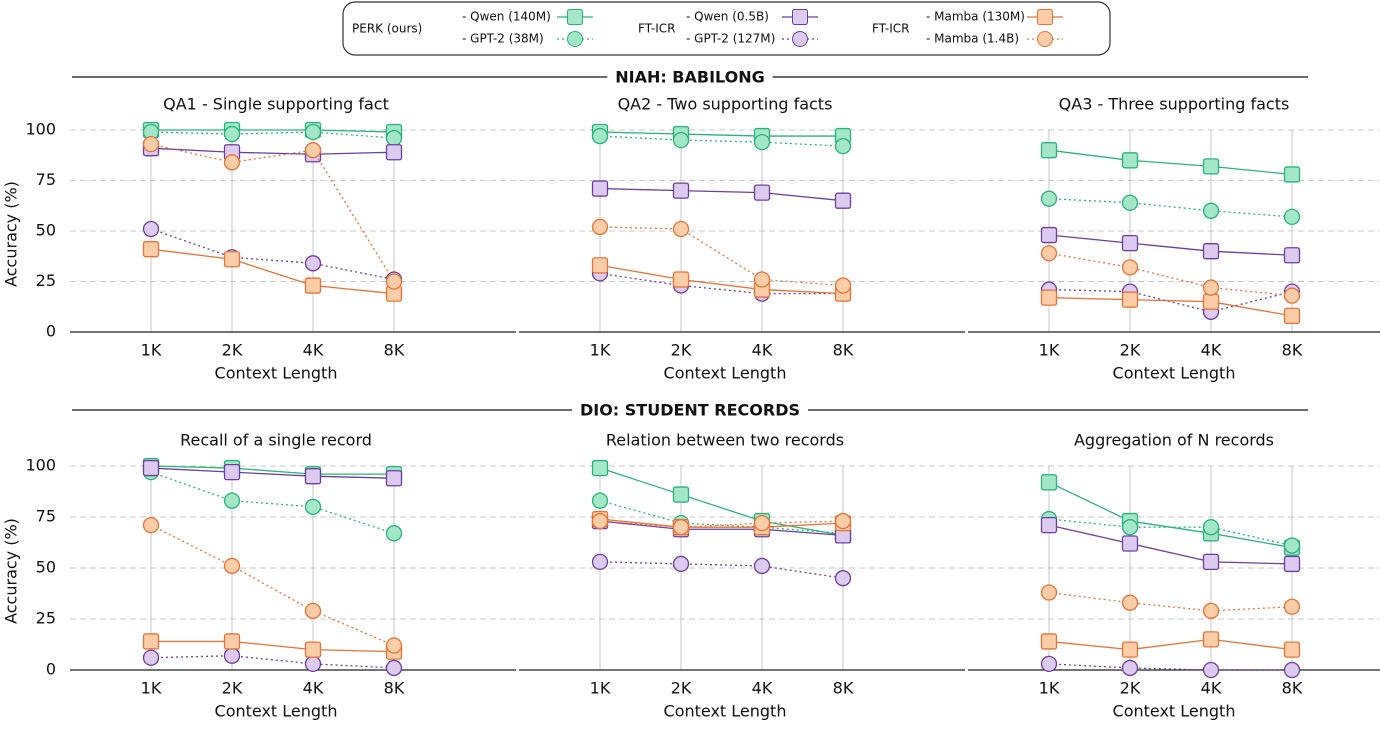 This screenshot has height=731, width=1380. Describe the element at coordinates (40, 129) in the screenshot. I see `y-tick-label: 100` at that location.